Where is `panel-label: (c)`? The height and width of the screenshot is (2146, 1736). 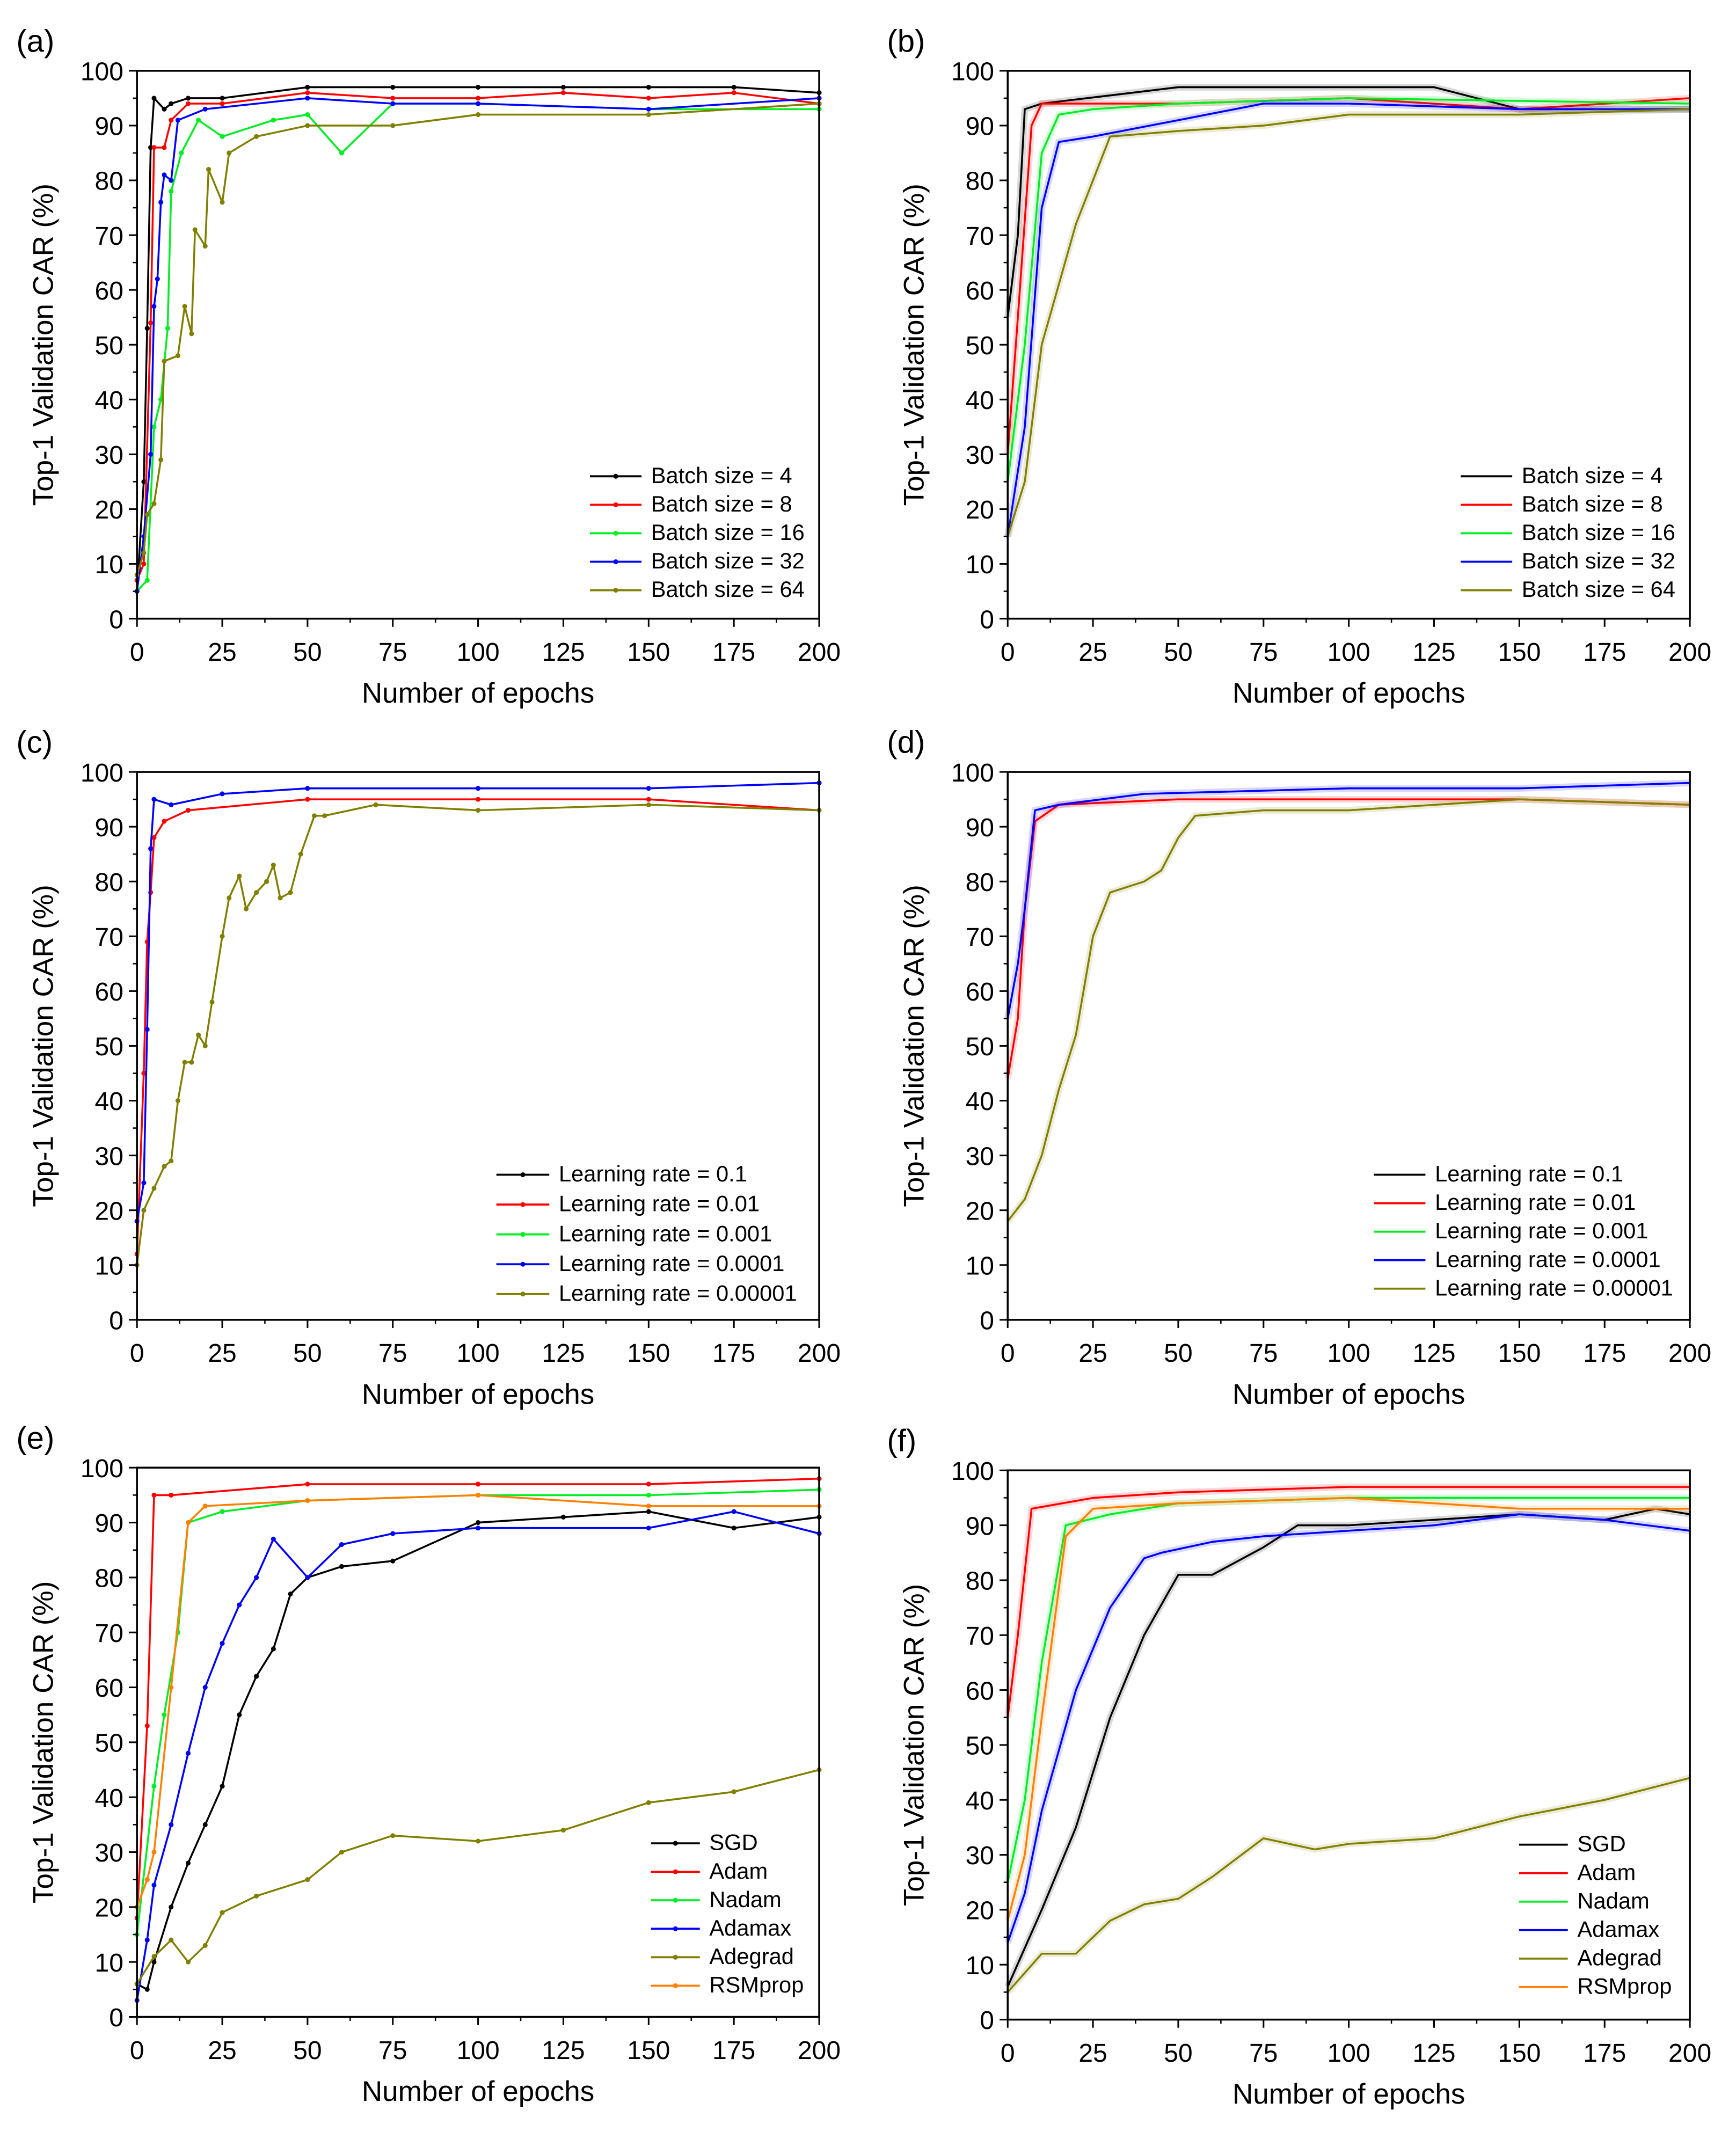
panel-label: (c) is located at coordinates (34, 742).